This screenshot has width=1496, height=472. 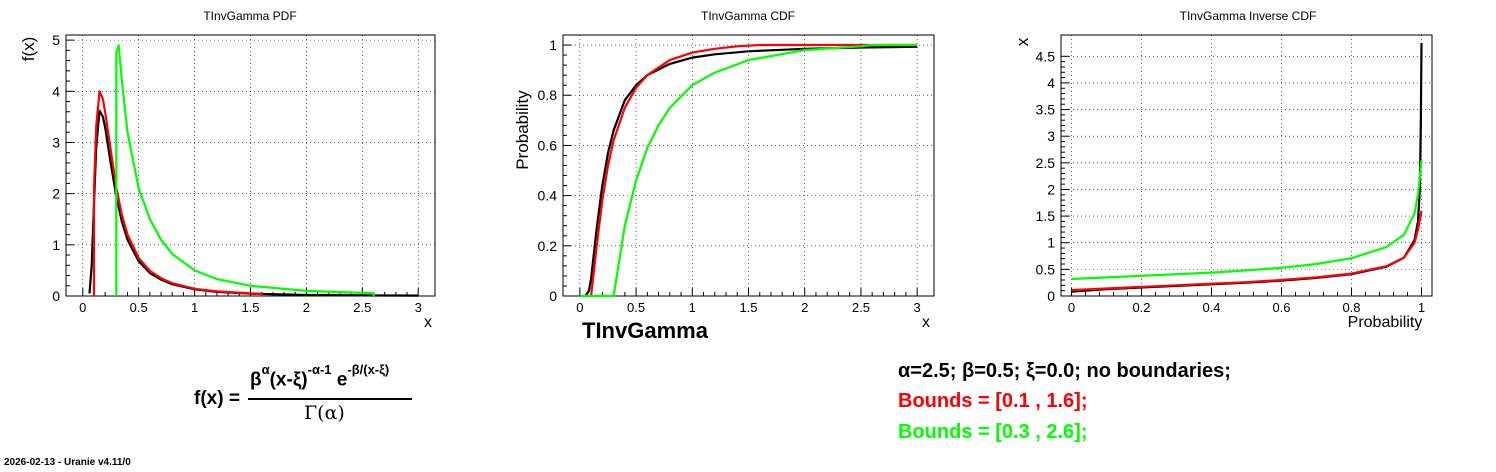 I want to click on formula-num-base-exp: α, so click(x=265, y=369).